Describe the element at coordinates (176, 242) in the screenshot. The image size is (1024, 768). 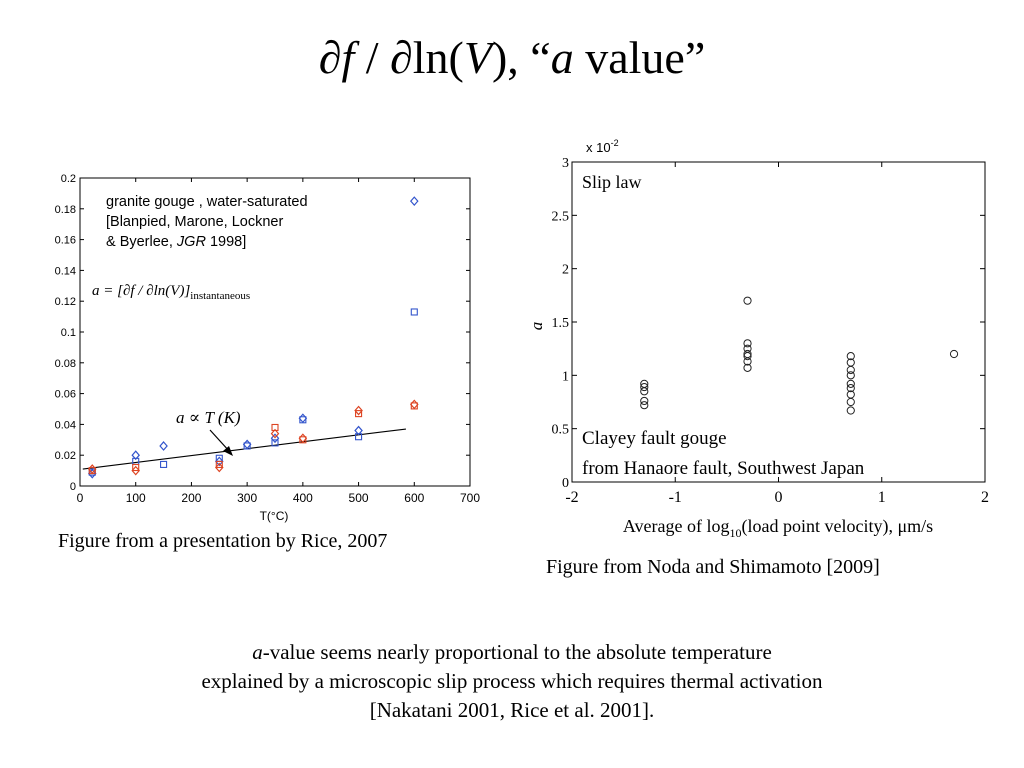
I see `left-legend-line3: & Byerlee, JGR 1998]` at that location.